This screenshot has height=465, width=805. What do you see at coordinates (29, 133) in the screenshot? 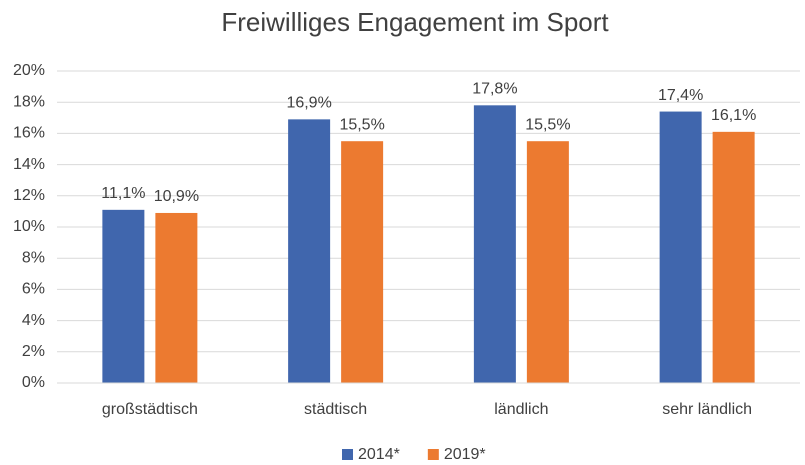
I see `y-tick-label: 16%` at bounding box center [29, 133].